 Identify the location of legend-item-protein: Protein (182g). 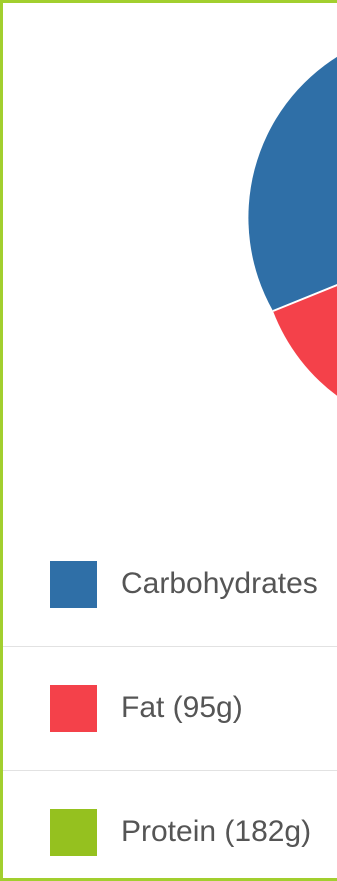
(170, 824).